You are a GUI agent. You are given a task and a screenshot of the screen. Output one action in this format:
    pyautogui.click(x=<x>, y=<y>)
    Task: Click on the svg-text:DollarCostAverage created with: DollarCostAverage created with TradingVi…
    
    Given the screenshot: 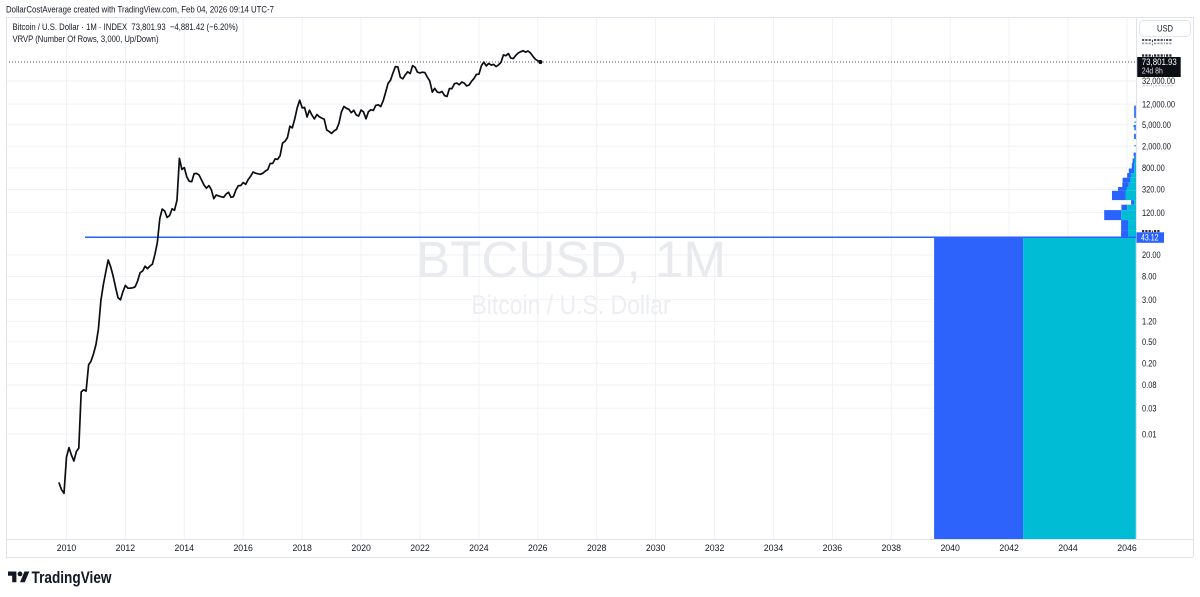 What is the action you would take?
    pyautogui.click(x=140, y=10)
    